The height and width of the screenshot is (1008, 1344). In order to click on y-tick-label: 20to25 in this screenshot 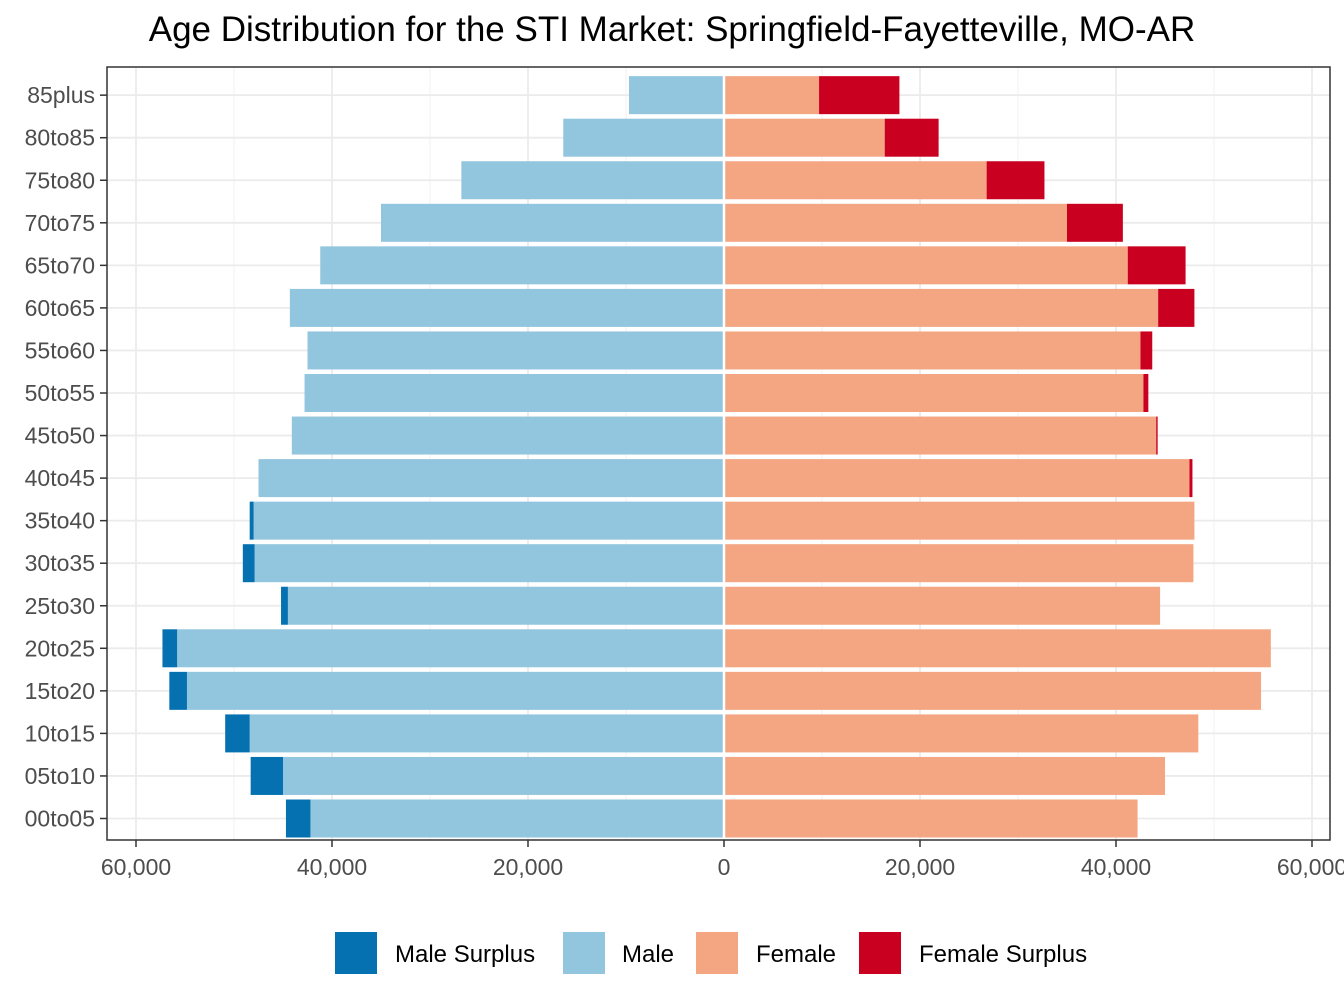, I will do `click(60, 648)`.